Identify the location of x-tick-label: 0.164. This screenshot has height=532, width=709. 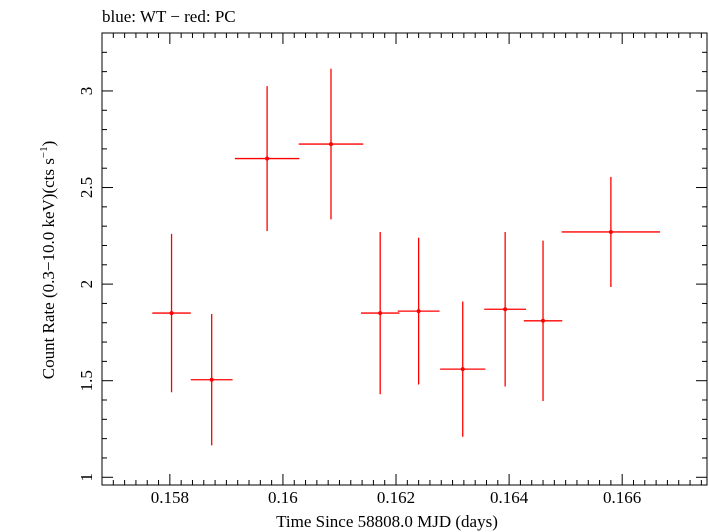
(509, 497).